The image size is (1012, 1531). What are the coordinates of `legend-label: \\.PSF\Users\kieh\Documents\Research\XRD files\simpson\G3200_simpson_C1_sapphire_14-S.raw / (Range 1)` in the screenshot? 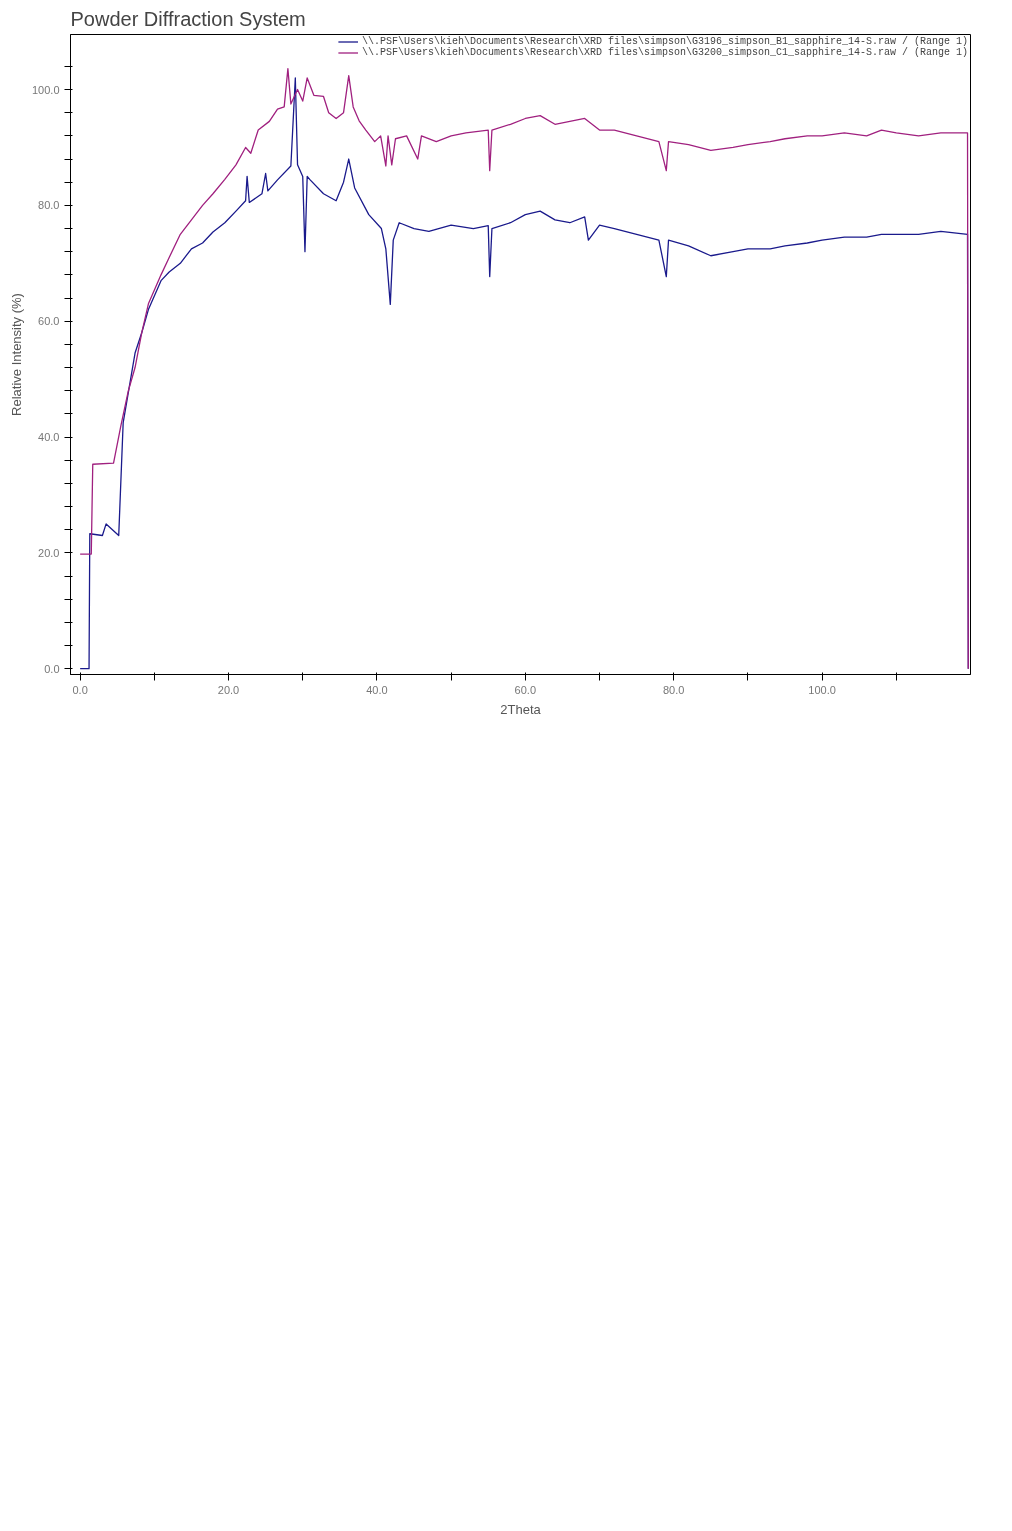 It's located at (664, 52).